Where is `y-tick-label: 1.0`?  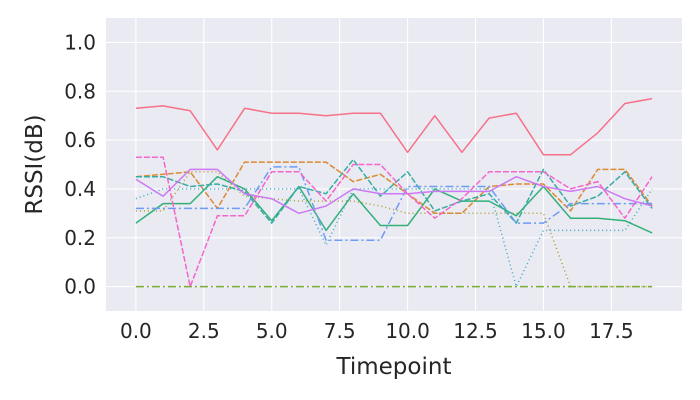 y-tick-label: 1.0 is located at coordinates (80, 42).